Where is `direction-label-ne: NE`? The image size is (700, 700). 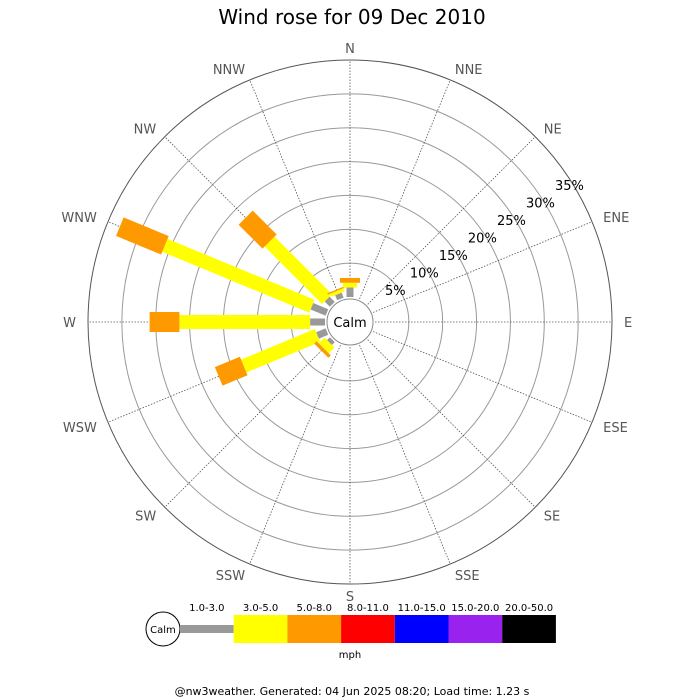
direction-label-ne: NE is located at coordinates (553, 129).